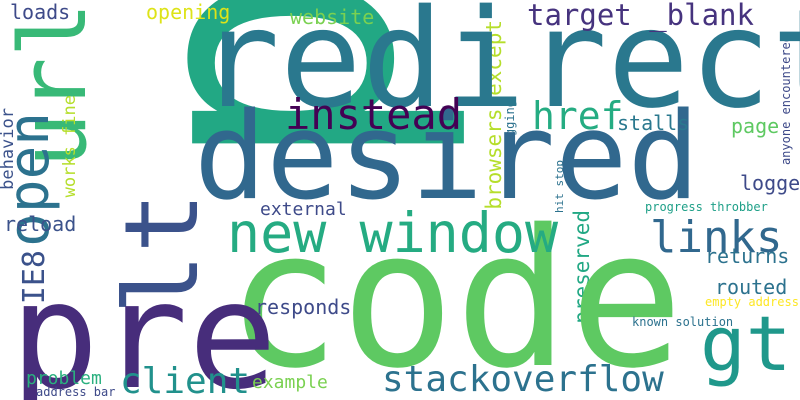  I want to click on word-external: external, so click(303, 209).